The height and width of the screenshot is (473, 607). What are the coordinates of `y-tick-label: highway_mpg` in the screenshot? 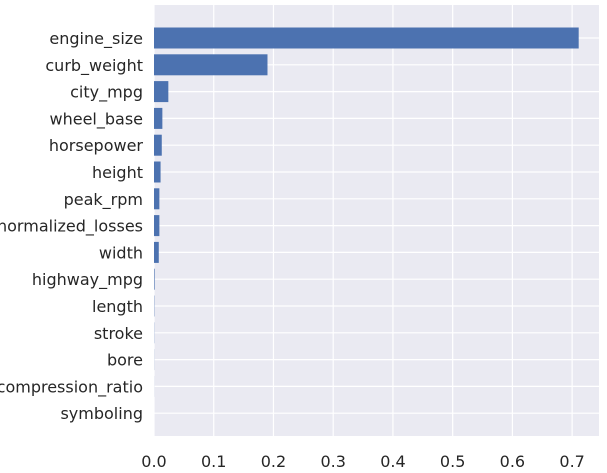 It's located at (87, 280).